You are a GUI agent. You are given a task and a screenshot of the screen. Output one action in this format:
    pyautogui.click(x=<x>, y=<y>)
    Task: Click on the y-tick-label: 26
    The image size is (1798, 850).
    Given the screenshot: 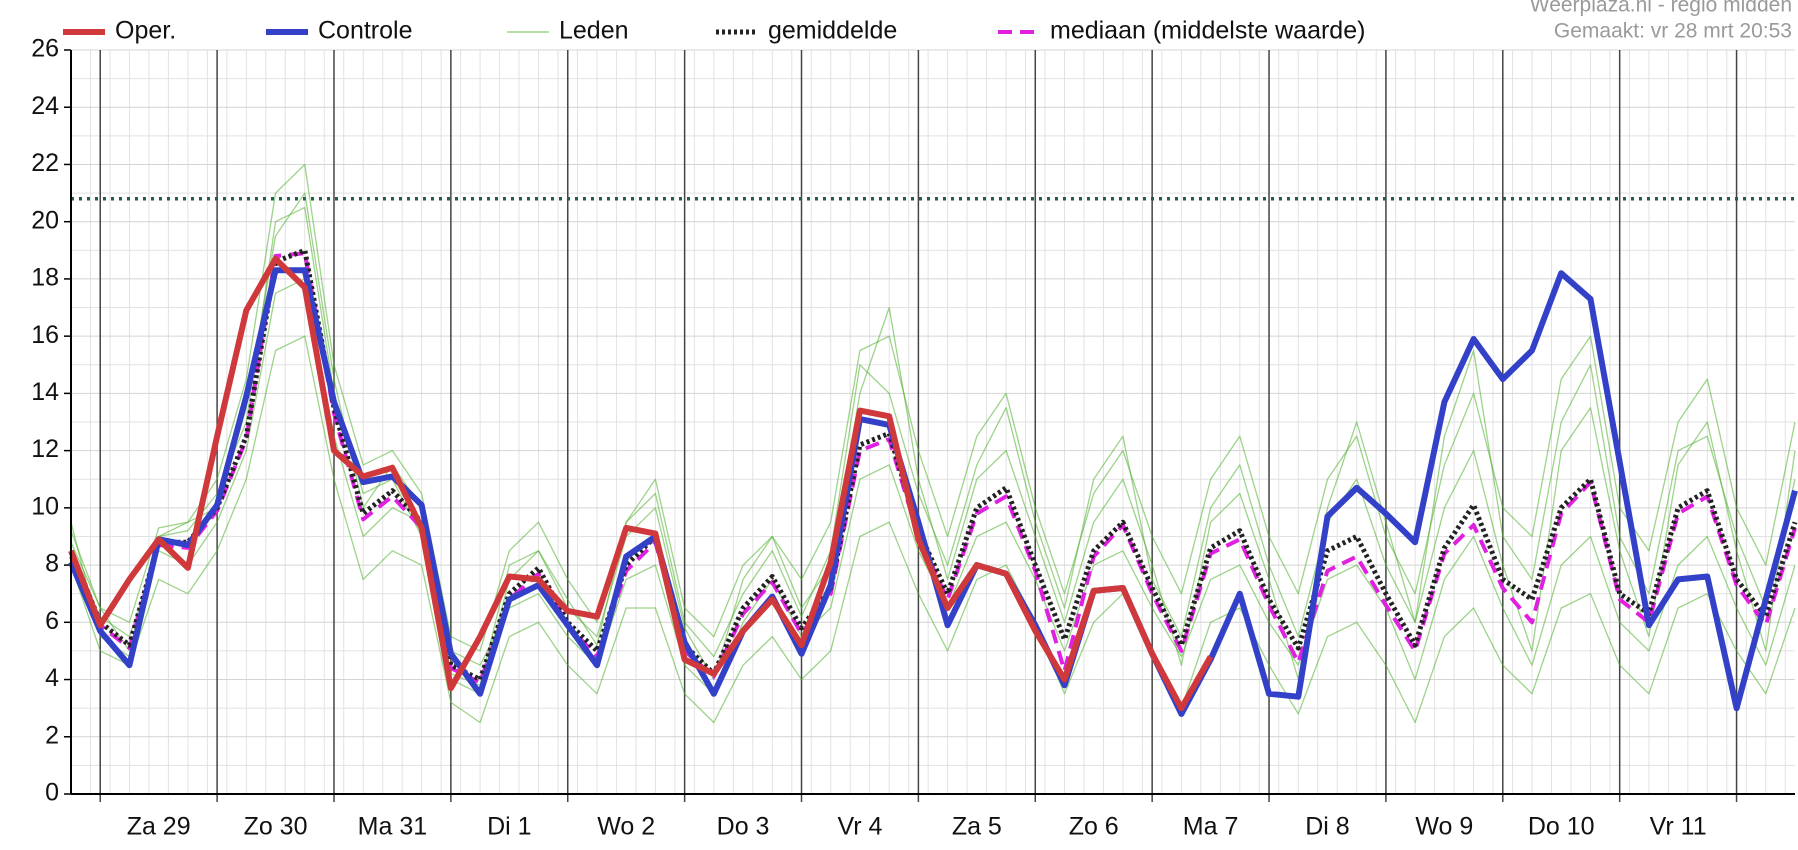 What is the action you would take?
    pyautogui.click(x=45, y=49)
    